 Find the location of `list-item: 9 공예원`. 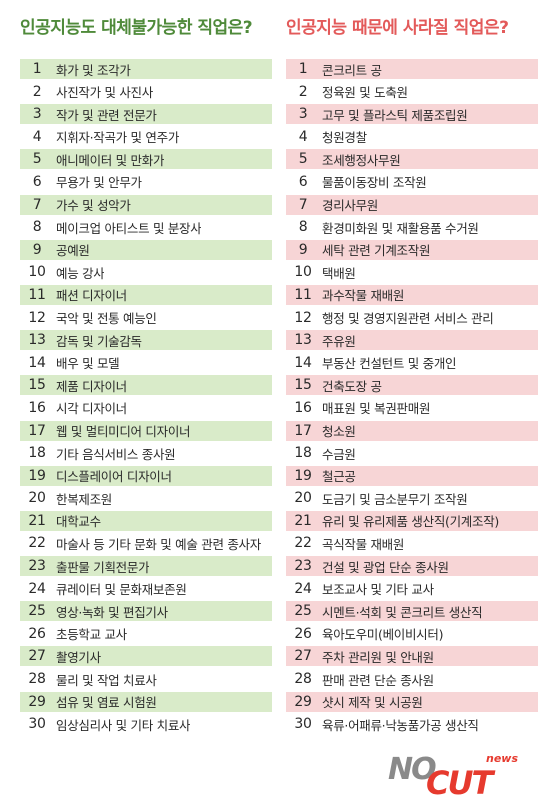

list-item: 9 공예원 is located at coordinates (146, 249).